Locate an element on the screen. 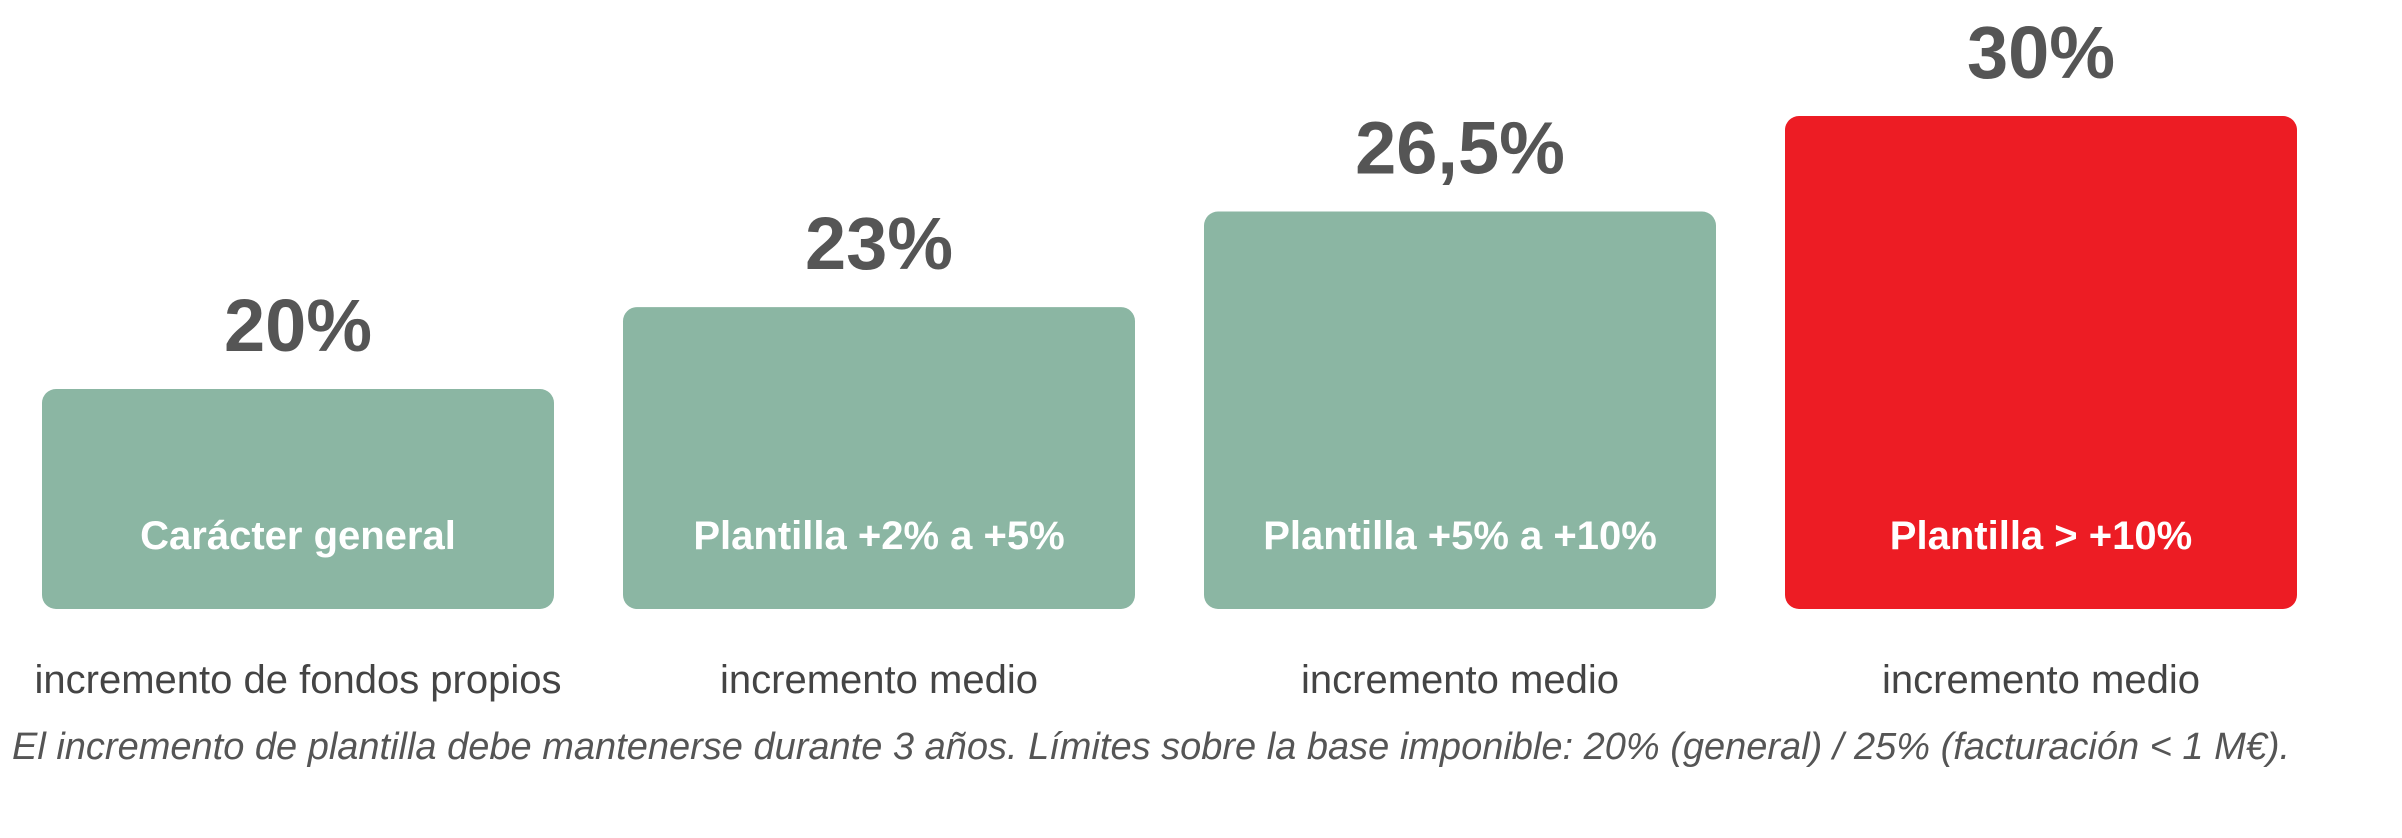  bar-category-label: Plantilla > +10% is located at coordinates (2041, 536).